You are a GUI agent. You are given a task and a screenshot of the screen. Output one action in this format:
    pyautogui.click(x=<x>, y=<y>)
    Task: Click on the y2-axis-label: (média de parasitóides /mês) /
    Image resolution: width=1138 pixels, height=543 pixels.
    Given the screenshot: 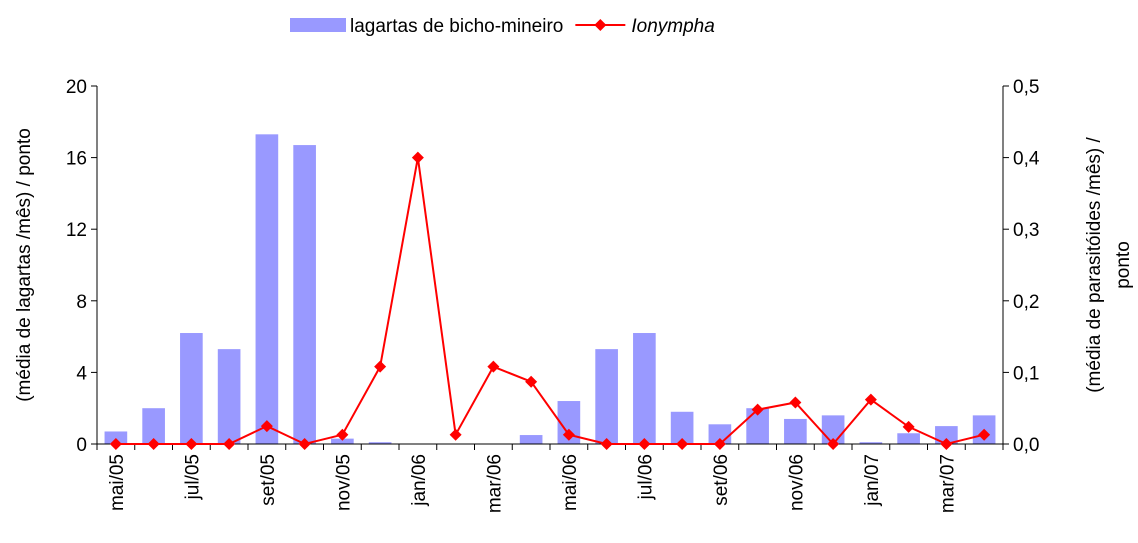 What is the action you would take?
    pyautogui.click(x=1094, y=265)
    